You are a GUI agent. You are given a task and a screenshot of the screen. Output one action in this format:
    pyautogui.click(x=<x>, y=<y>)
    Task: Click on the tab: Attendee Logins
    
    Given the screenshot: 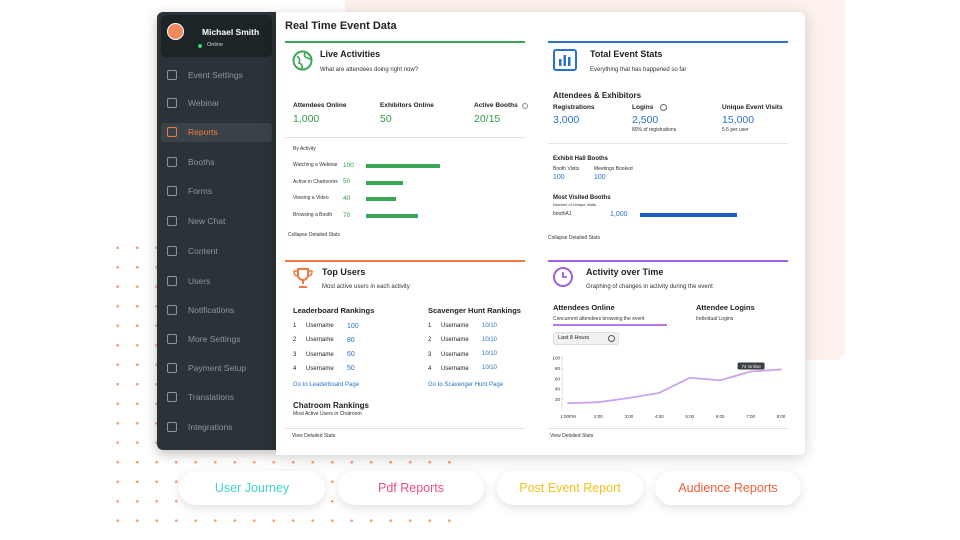 What is the action you would take?
    pyautogui.click(x=725, y=307)
    